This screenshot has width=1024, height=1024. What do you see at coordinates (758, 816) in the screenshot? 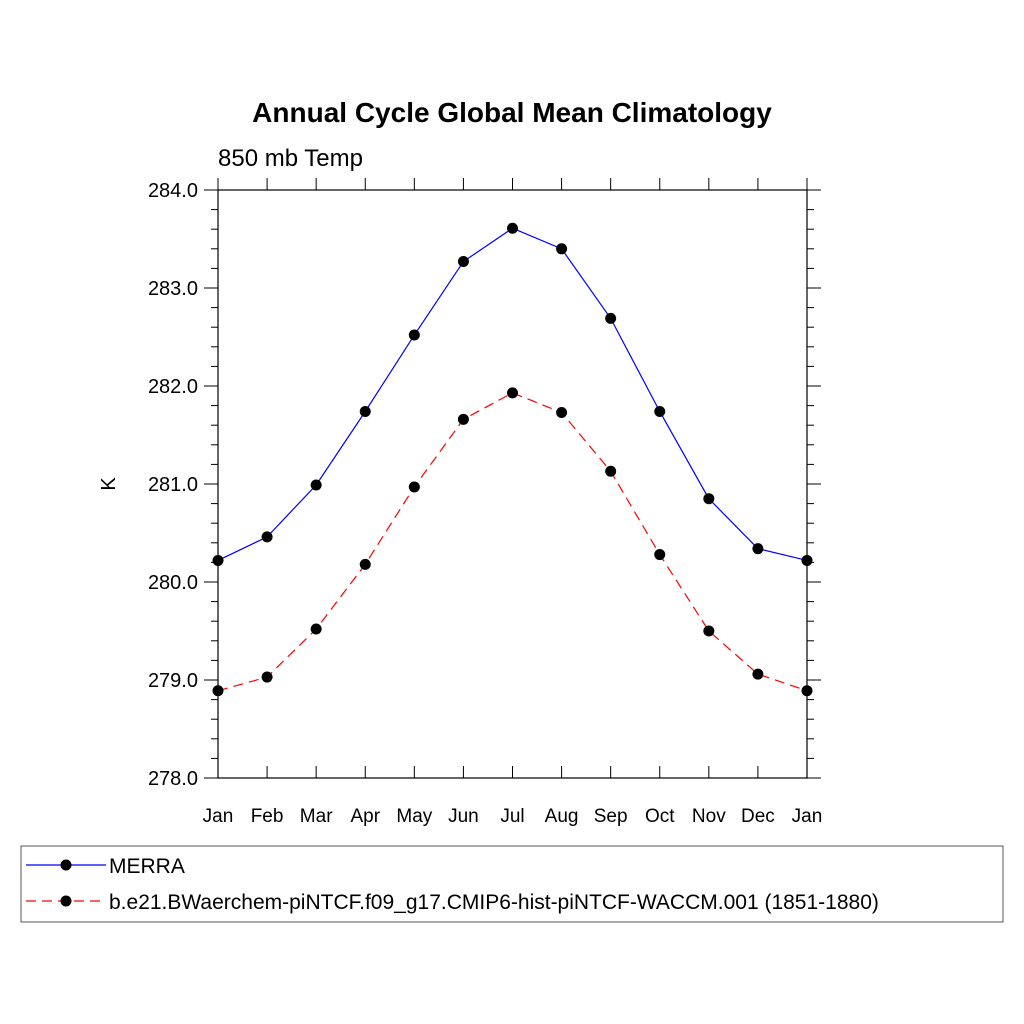
I see `x-tick-label: Dec` at bounding box center [758, 816].